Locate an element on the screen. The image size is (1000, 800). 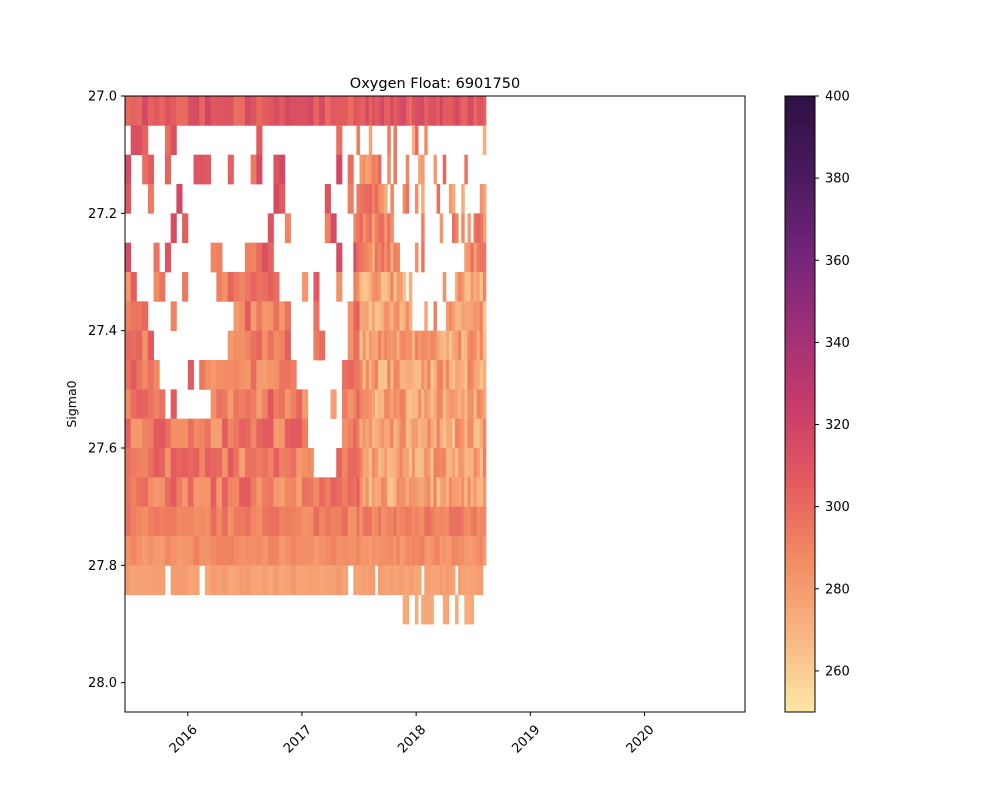
colorbar is located at coordinates (800, 404).